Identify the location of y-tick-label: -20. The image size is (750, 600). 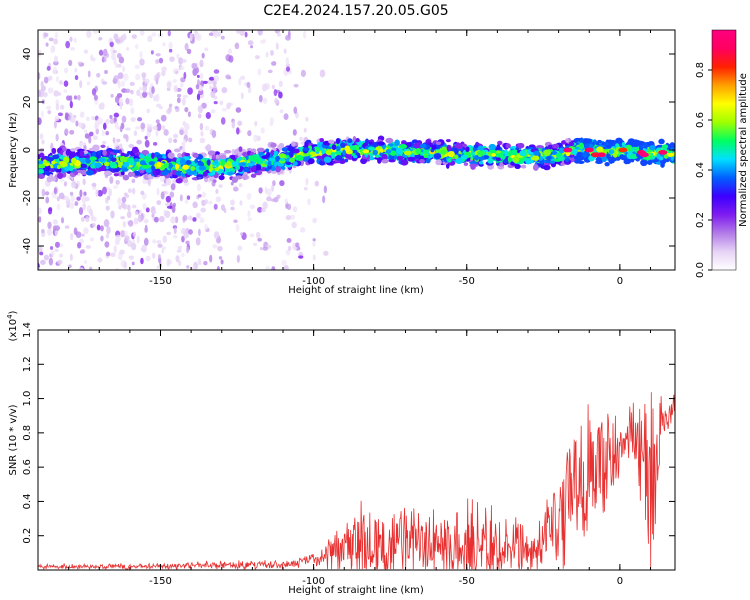
(27, 198).